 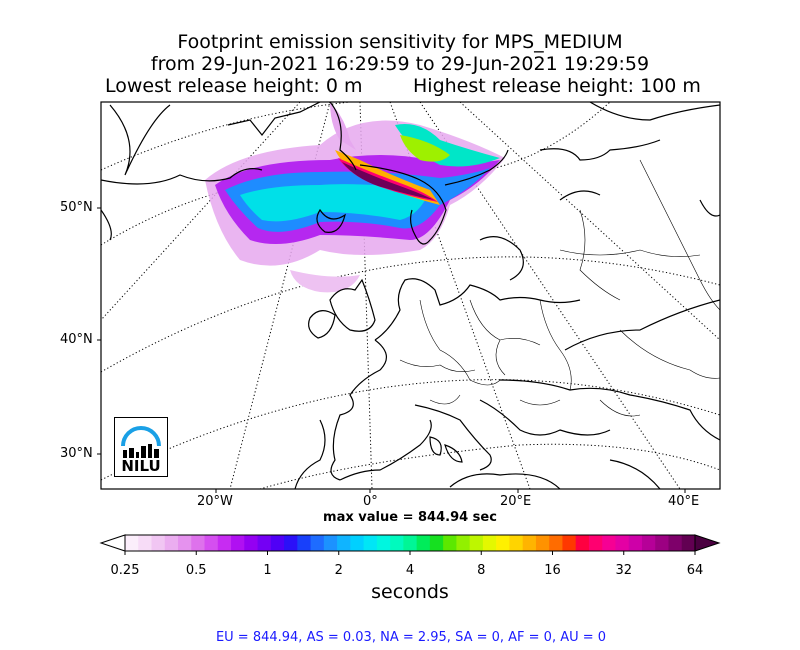 I want to click on max-value-label: max value = 844.94 sec, so click(x=410, y=517).